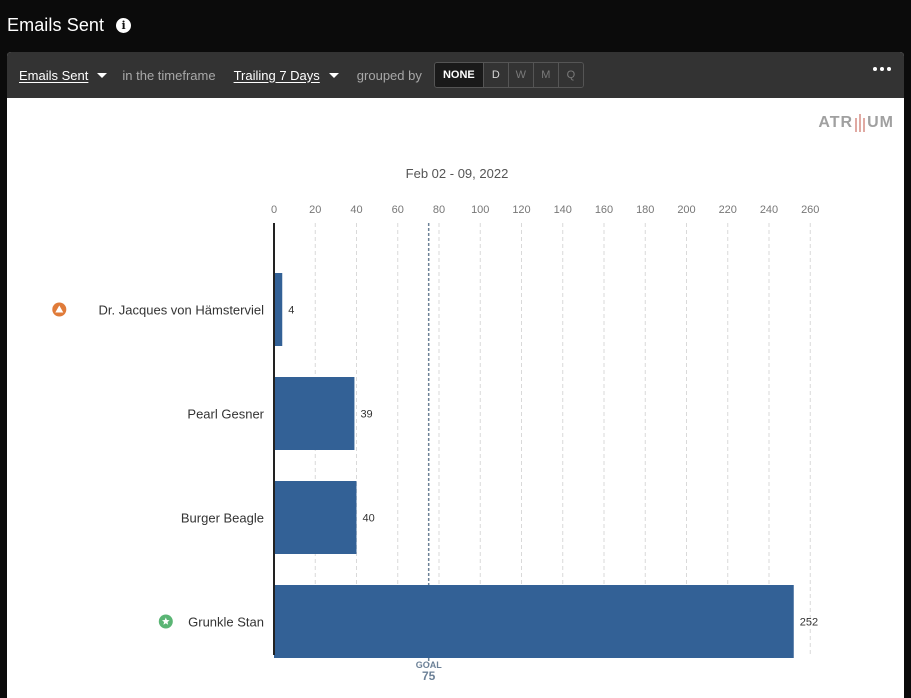 The image size is (911, 698). I want to click on metric-select: Emails Sent, so click(63, 75).